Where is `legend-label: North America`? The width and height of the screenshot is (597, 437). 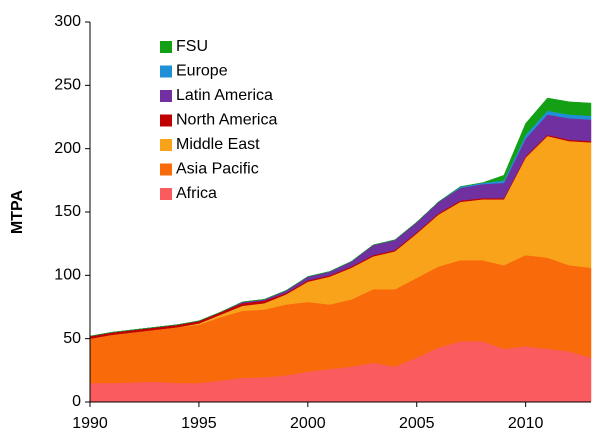 legend-label: North America is located at coordinates (226, 120).